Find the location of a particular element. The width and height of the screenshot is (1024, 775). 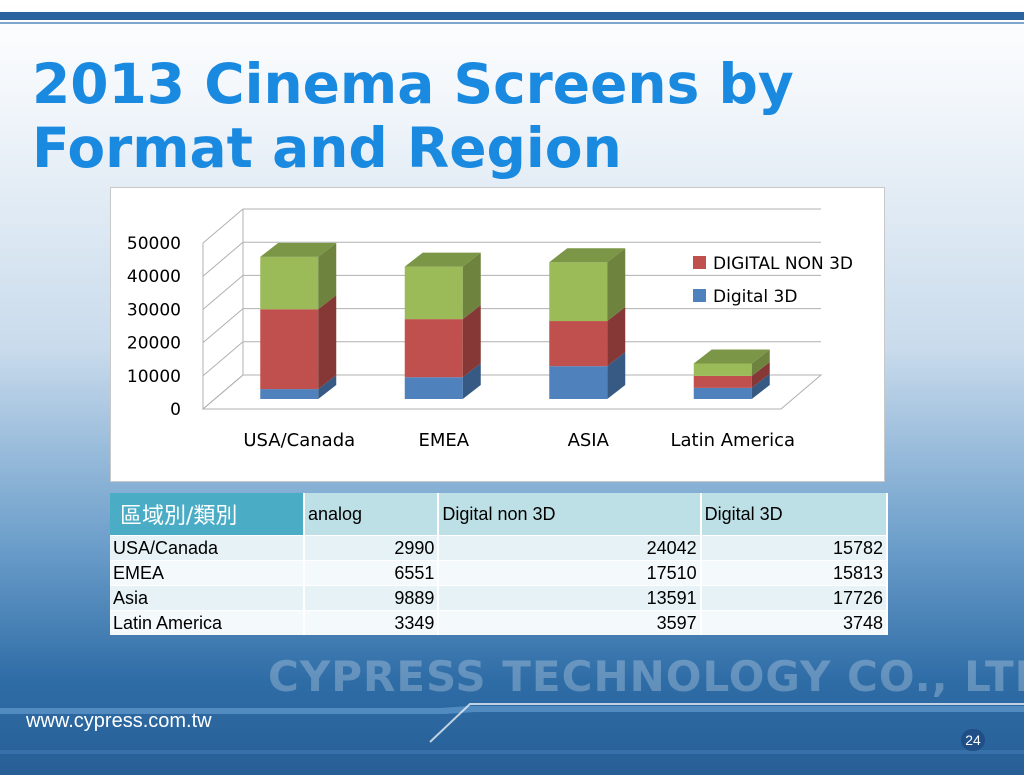

table-cell: Latin America is located at coordinates (207, 622).